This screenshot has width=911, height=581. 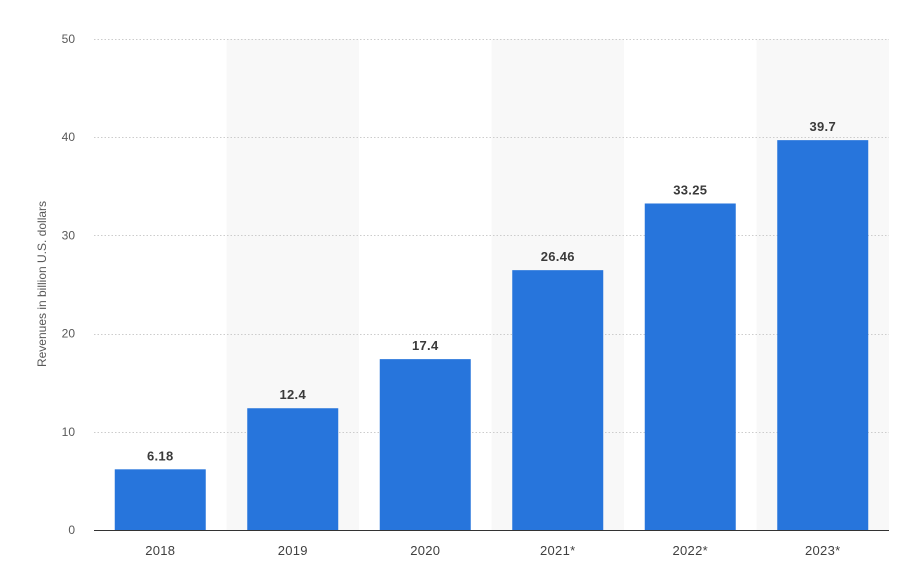 What do you see at coordinates (292, 394) in the screenshot?
I see `value-label: 12.4` at bounding box center [292, 394].